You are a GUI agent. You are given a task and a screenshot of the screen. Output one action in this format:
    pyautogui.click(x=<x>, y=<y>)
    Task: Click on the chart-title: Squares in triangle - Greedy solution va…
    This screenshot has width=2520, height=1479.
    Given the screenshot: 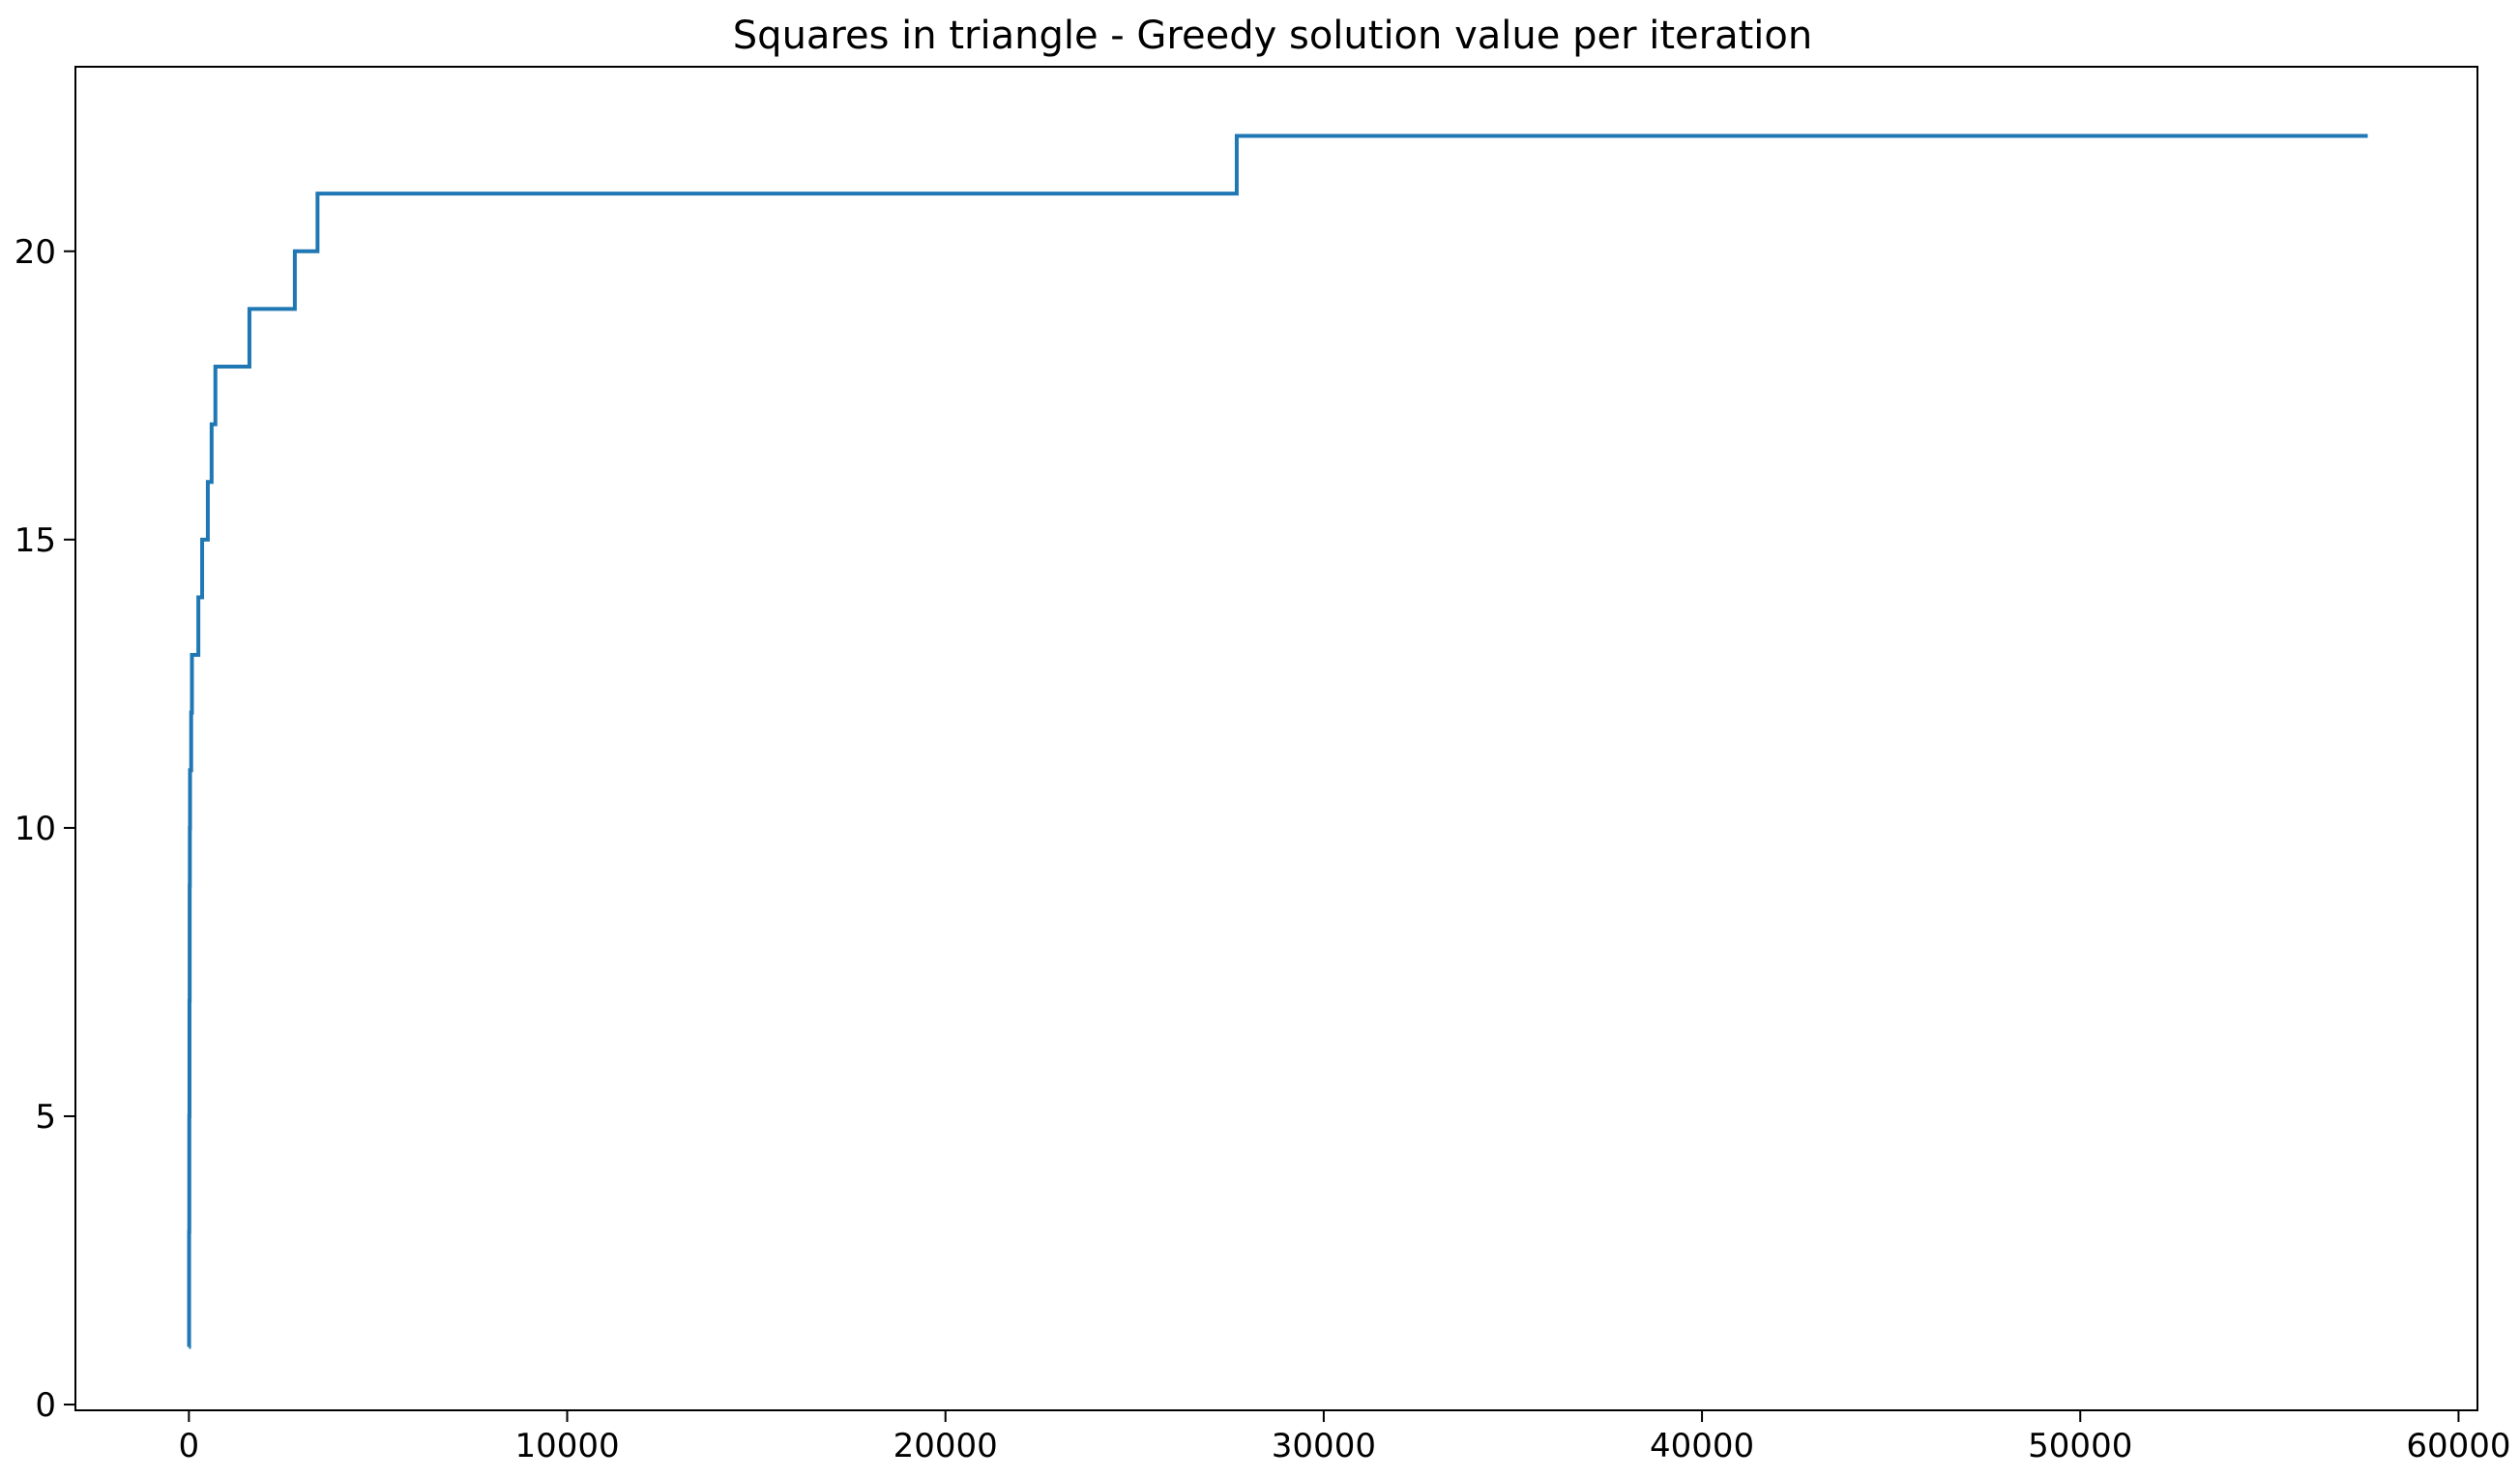 What is the action you would take?
    pyautogui.click(x=1273, y=36)
    